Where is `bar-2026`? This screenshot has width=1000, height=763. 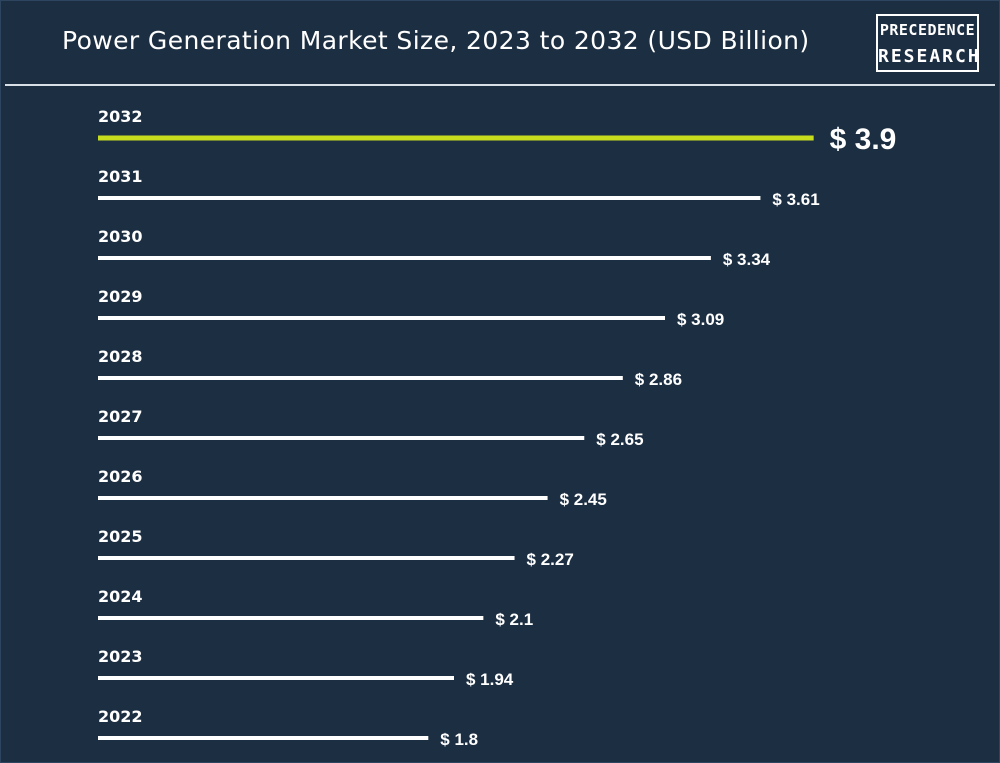 bar-2026 is located at coordinates (323, 498).